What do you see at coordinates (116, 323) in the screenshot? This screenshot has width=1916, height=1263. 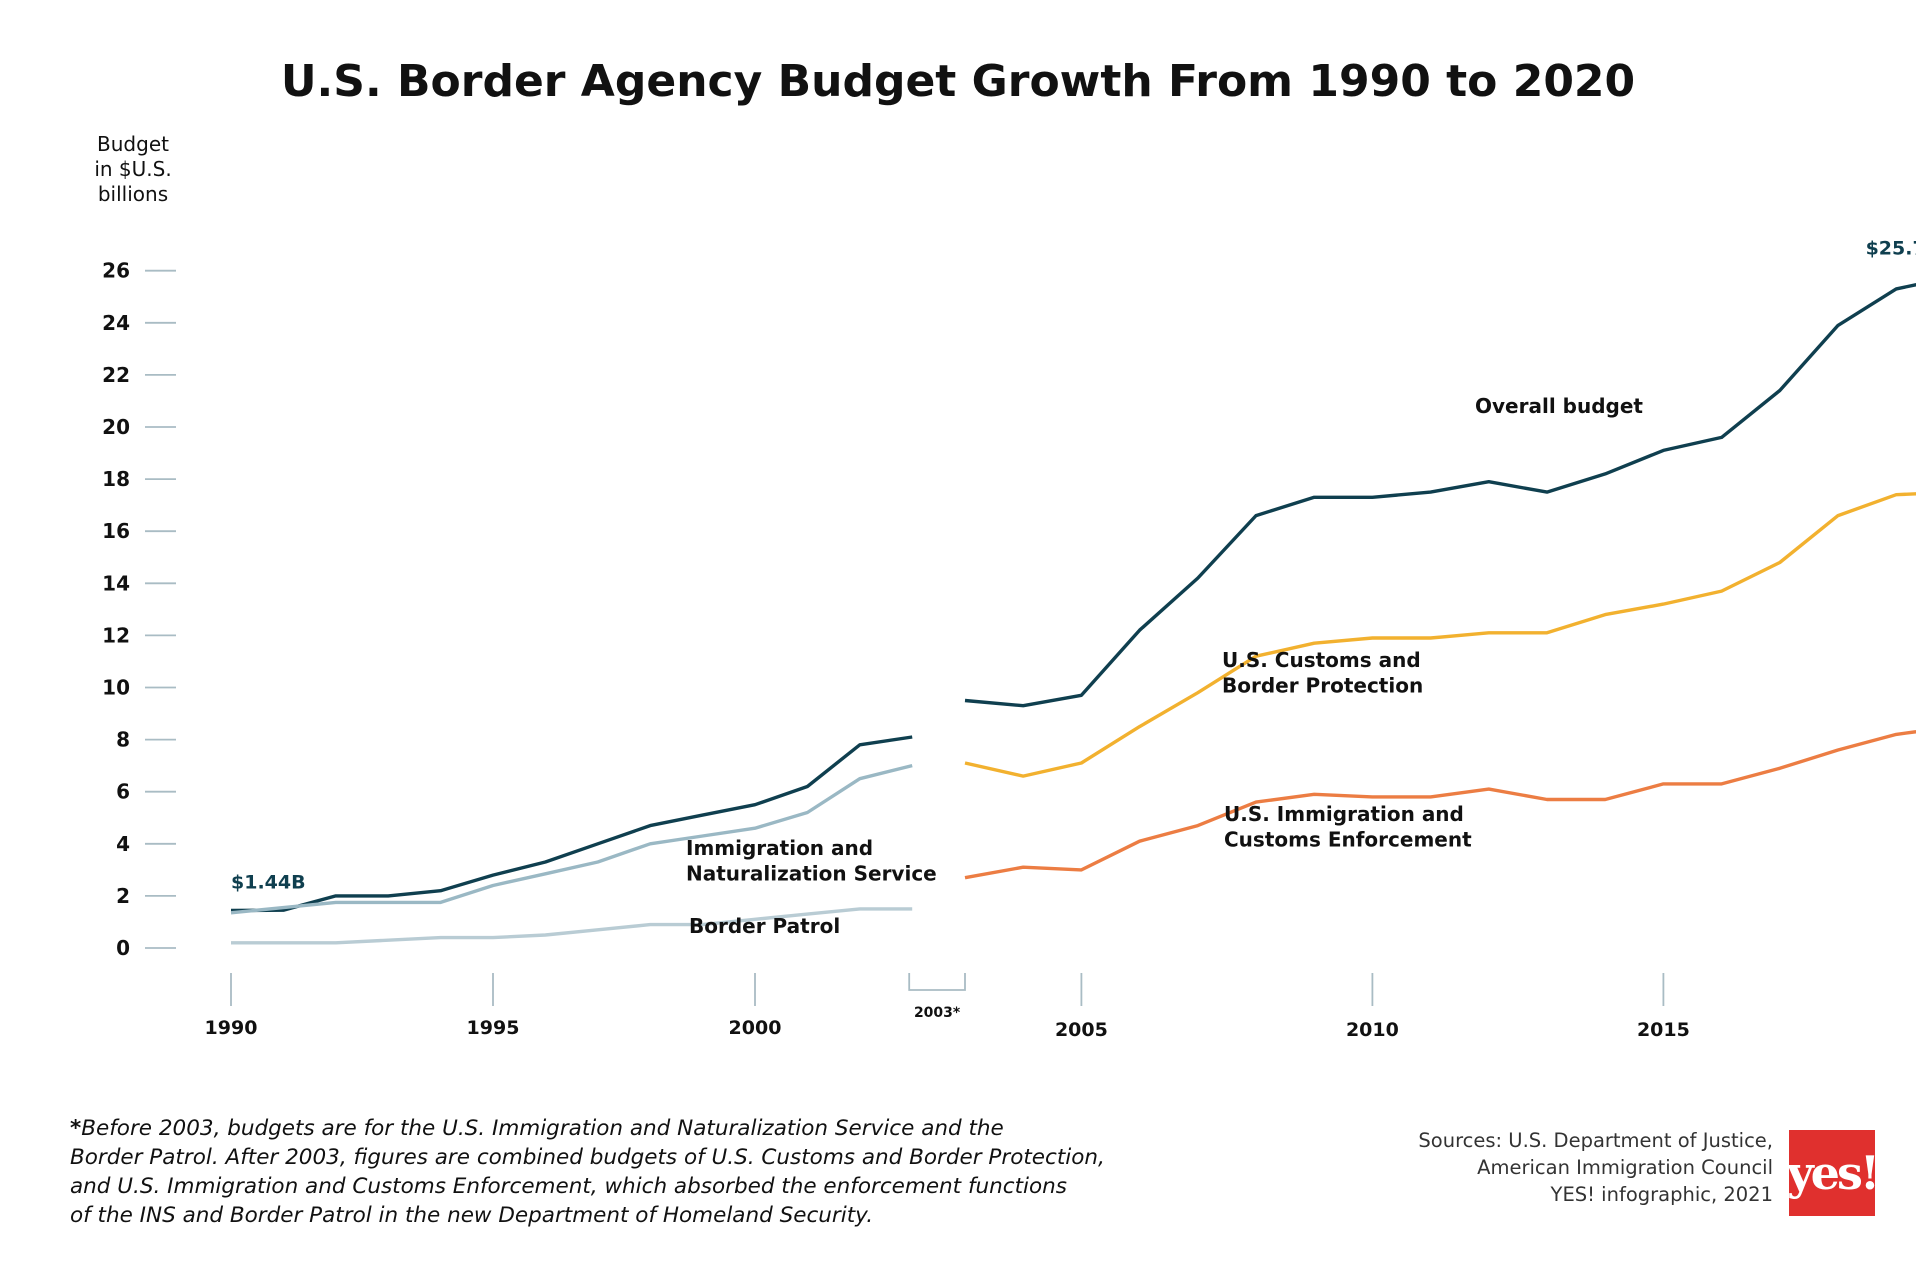 I see `y-tick-label: 24` at bounding box center [116, 323].